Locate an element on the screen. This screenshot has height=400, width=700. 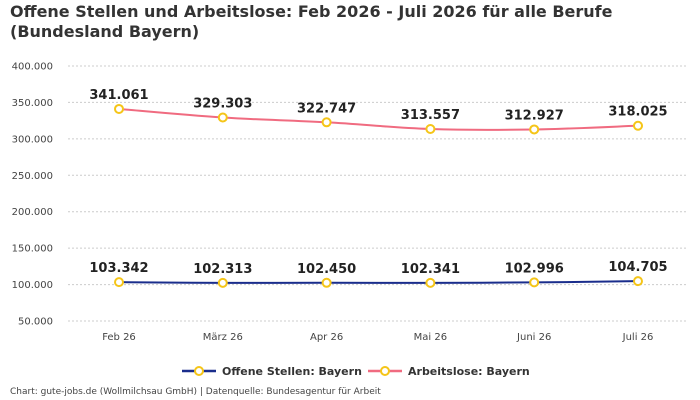
x-tick-label: März 26 is located at coordinates (223, 337).